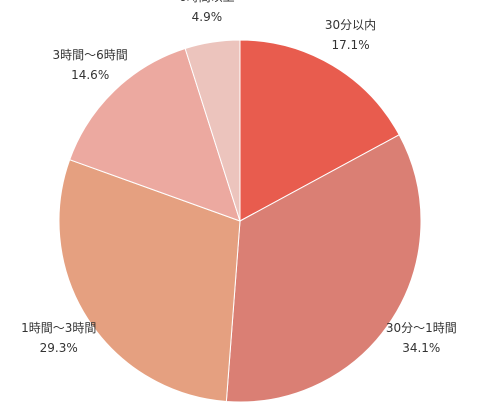  Describe the element at coordinates (58, 328) in the screenshot. I see `slice-label: 1時間～3時間` at that location.